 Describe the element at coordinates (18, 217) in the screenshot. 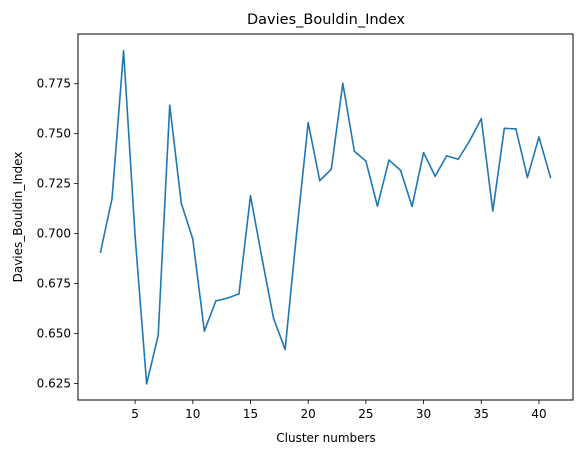

I see `y-axis-label: Davies_Bouldin_Index` at that location.